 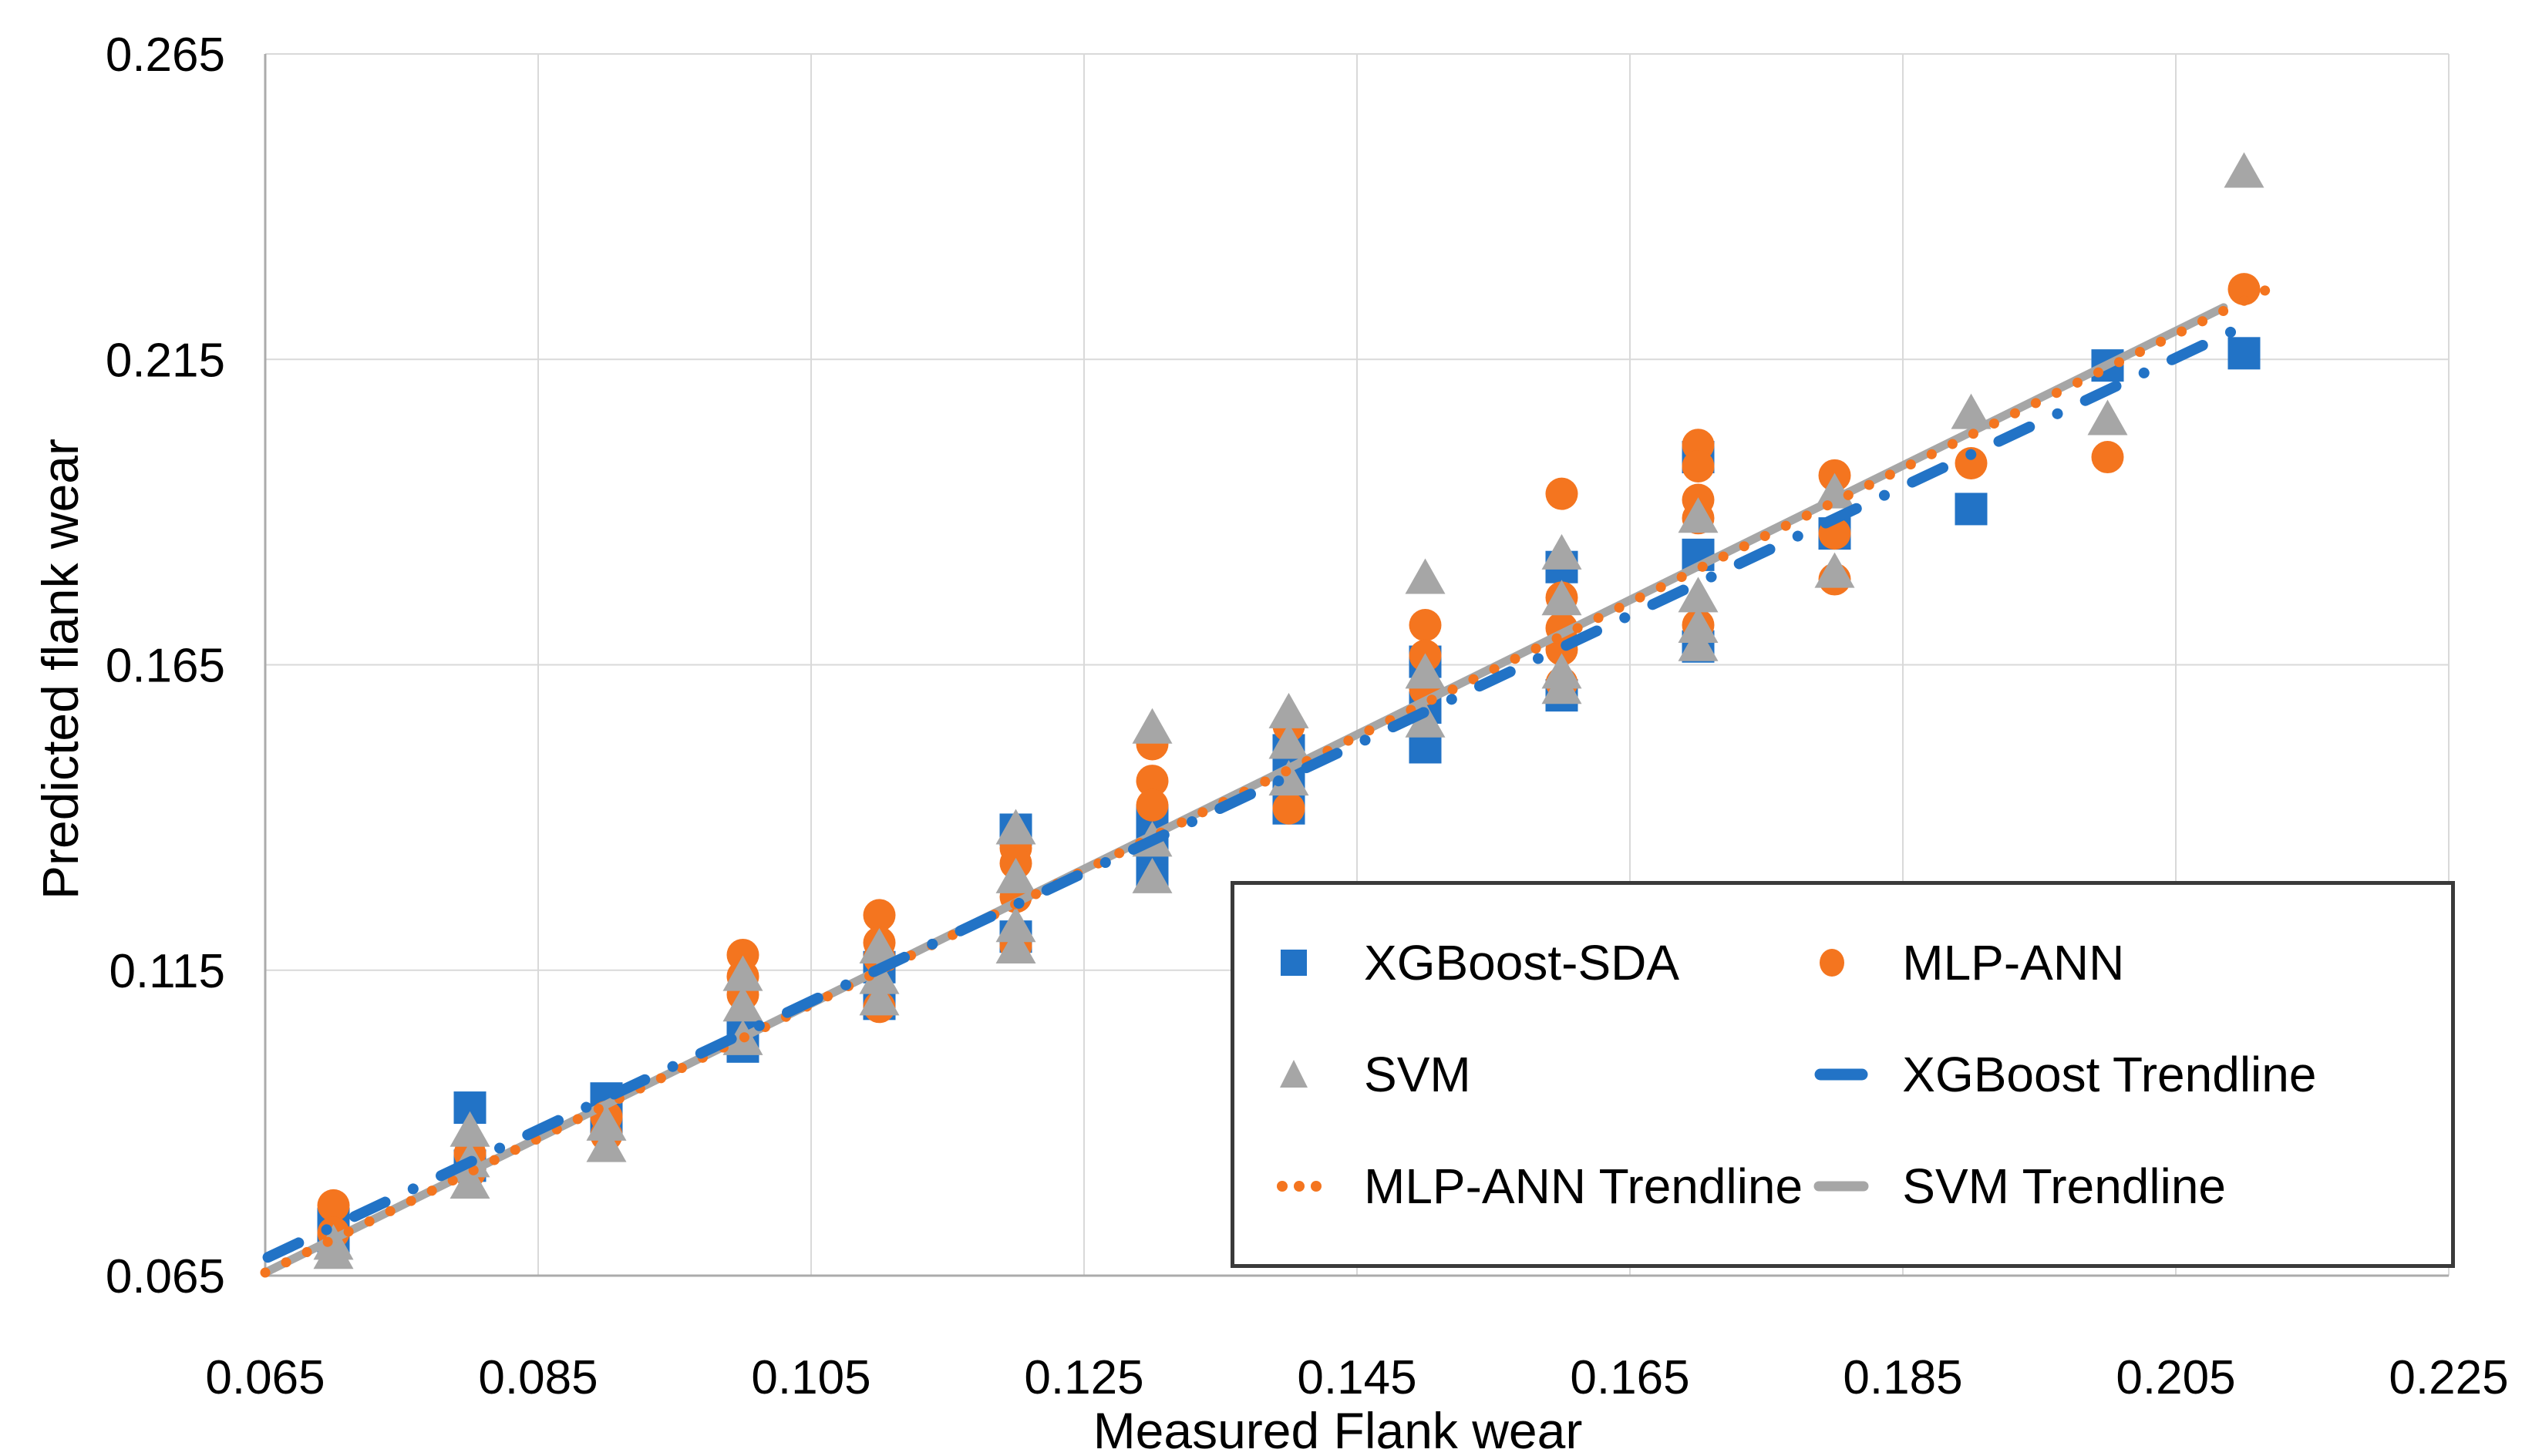 I want to click on svg-text: 0.145, so click(x=1356, y=1377).